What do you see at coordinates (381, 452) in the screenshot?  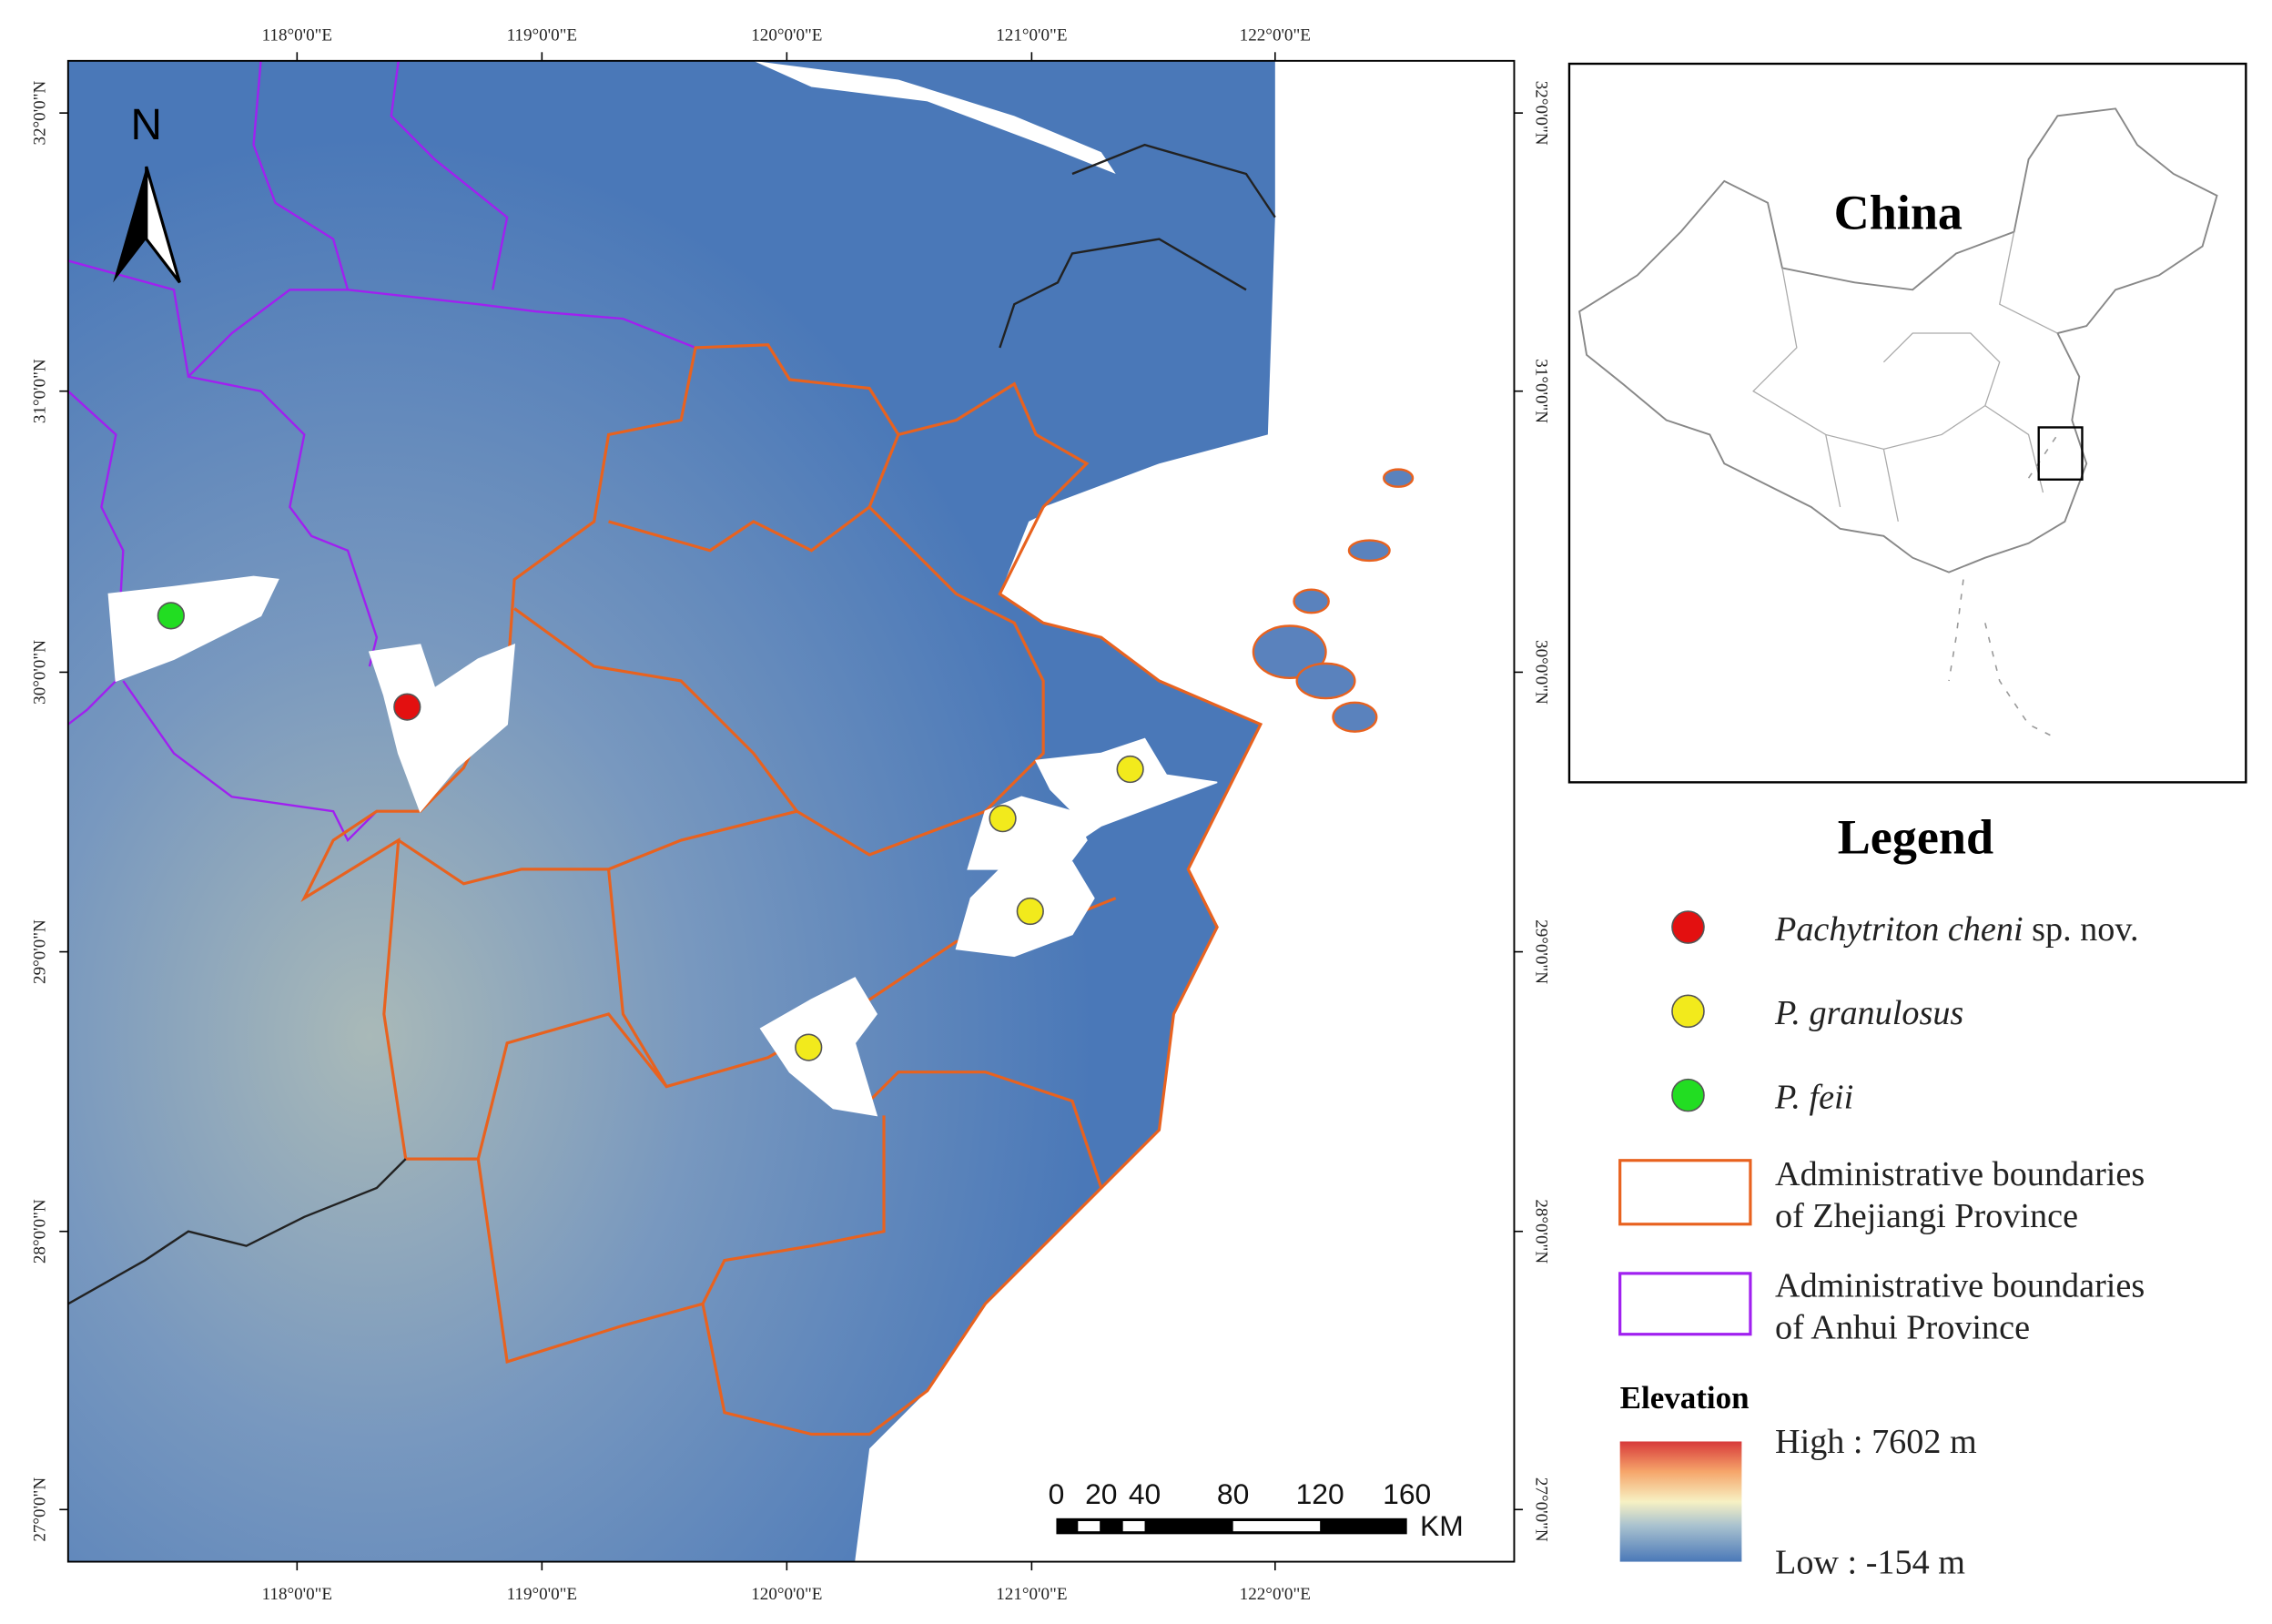 I see `anhui-boundaries` at bounding box center [381, 452].